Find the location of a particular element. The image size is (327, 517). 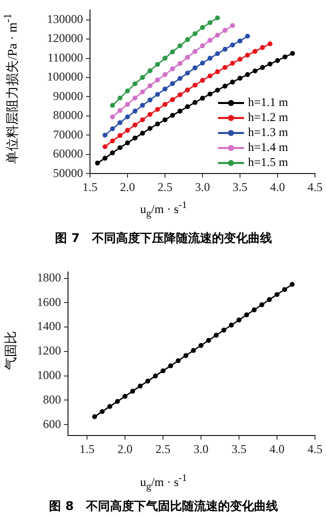

x-tick-label: 2.0 is located at coordinates (127, 187).